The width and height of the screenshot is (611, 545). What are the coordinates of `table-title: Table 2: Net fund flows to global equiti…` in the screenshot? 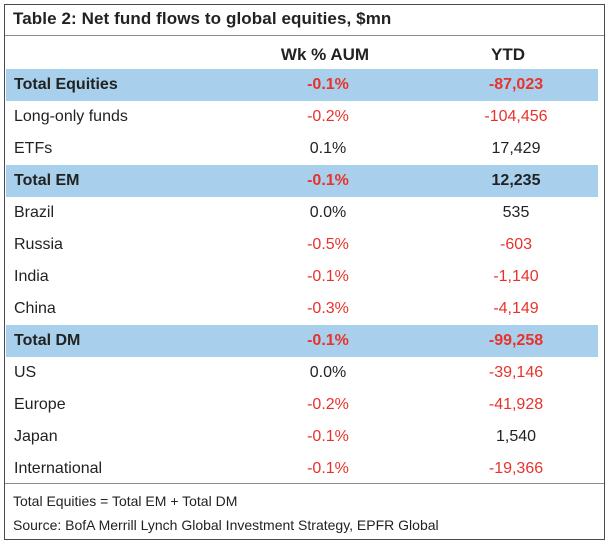 It's located at (202, 18).